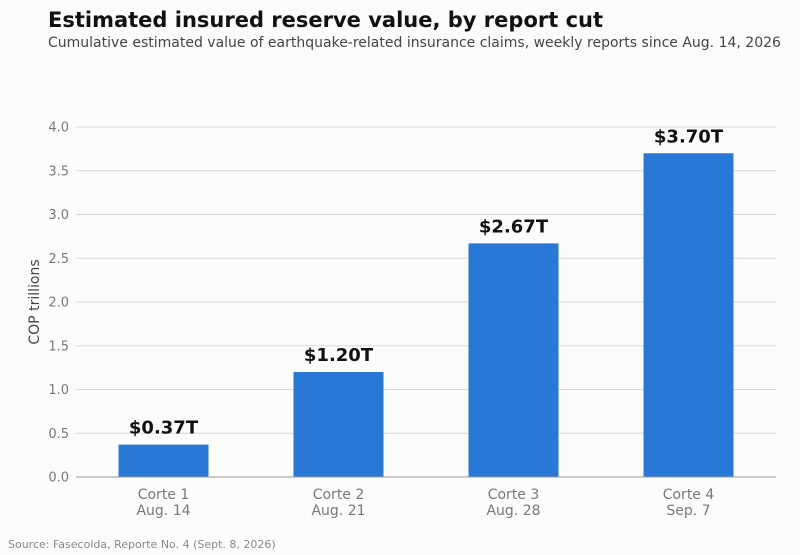 This screenshot has height=555, width=800. Describe the element at coordinates (338, 511) in the screenshot. I see `x-tick-label: Aug. 21` at that location.